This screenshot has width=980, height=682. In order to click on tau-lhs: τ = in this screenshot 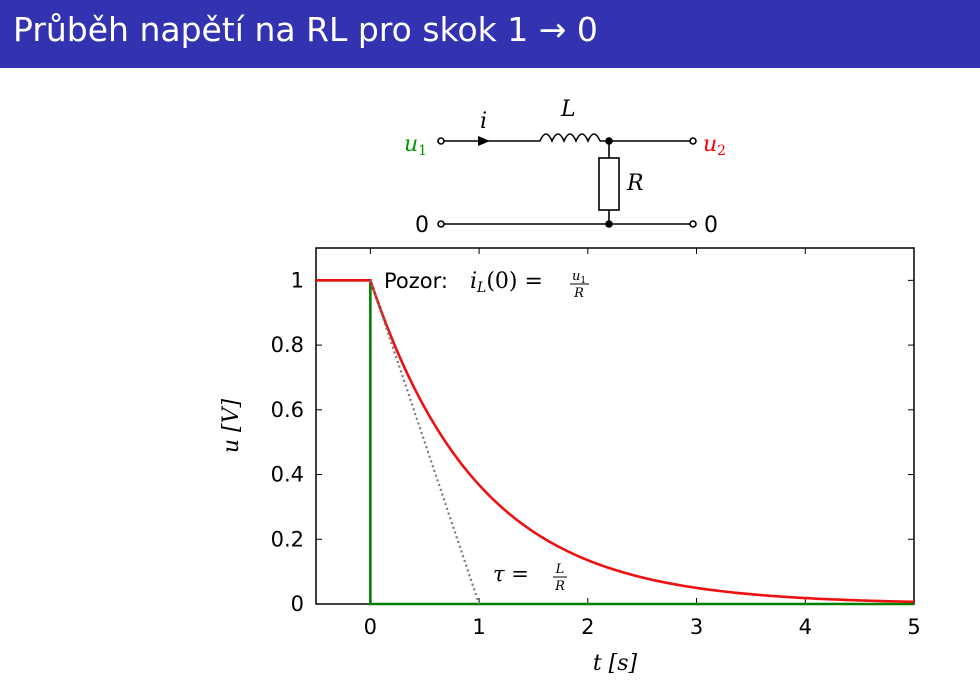, I will do `click(511, 574)`.